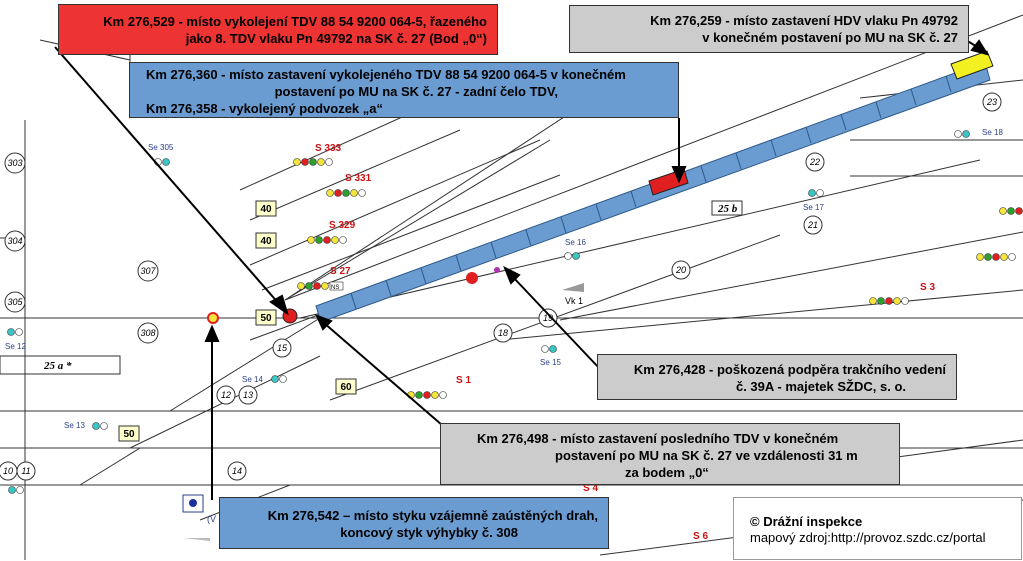 The width and height of the screenshot is (1023, 561). What do you see at coordinates (820, 386) in the screenshot?
I see `callout-line: č. 39A - majetek SŽDC, s. o.` at bounding box center [820, 386].